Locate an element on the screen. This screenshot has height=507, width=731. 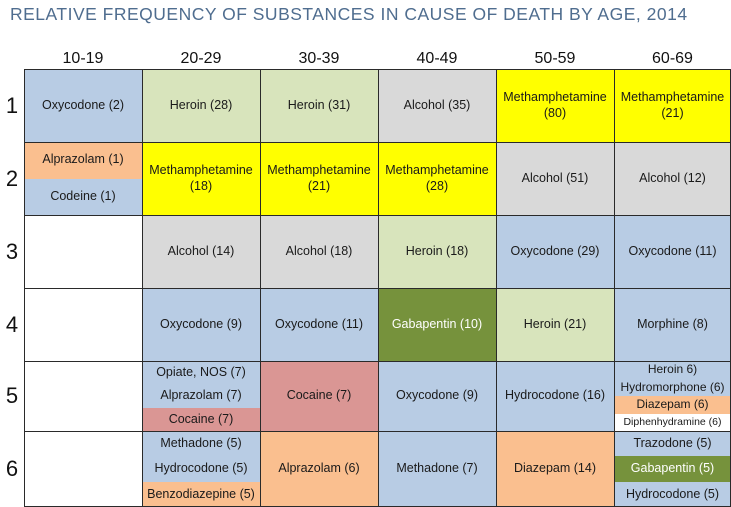
substance-entry: Alcohol (12) is located at coordinates (672, 178).